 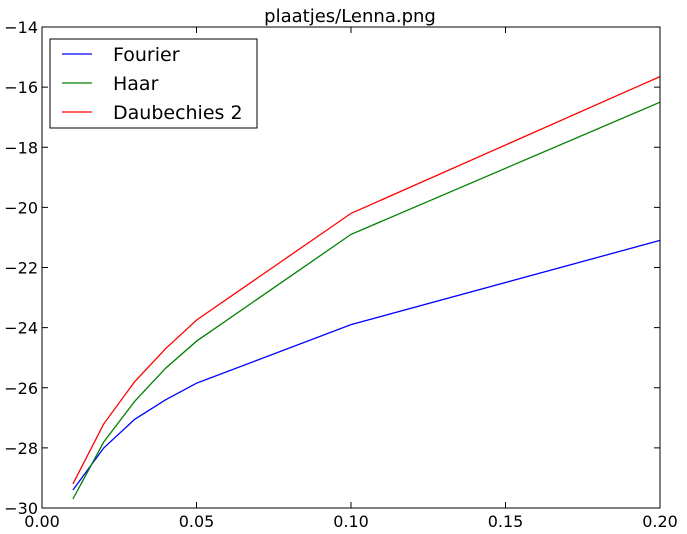 What do you see at coordinates (506, 521) in the screenshot?
I see `x-tick-label: 0.15` at bounding box center [506, 521].